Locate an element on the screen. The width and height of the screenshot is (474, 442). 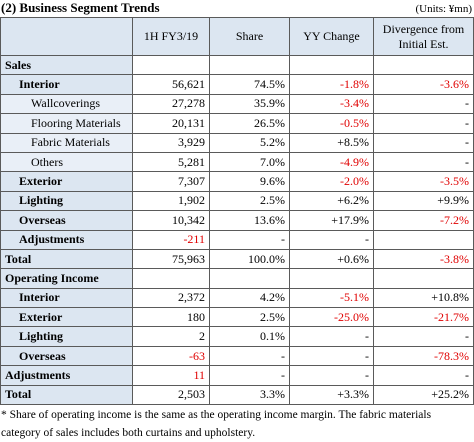
table-row: Lighting 2 0.1% - - is located at coordinates (237, 336).